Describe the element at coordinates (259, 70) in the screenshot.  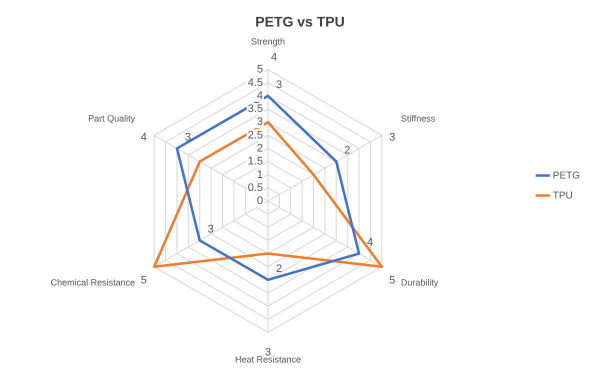
I see `y-tick-label: 5` at that location.